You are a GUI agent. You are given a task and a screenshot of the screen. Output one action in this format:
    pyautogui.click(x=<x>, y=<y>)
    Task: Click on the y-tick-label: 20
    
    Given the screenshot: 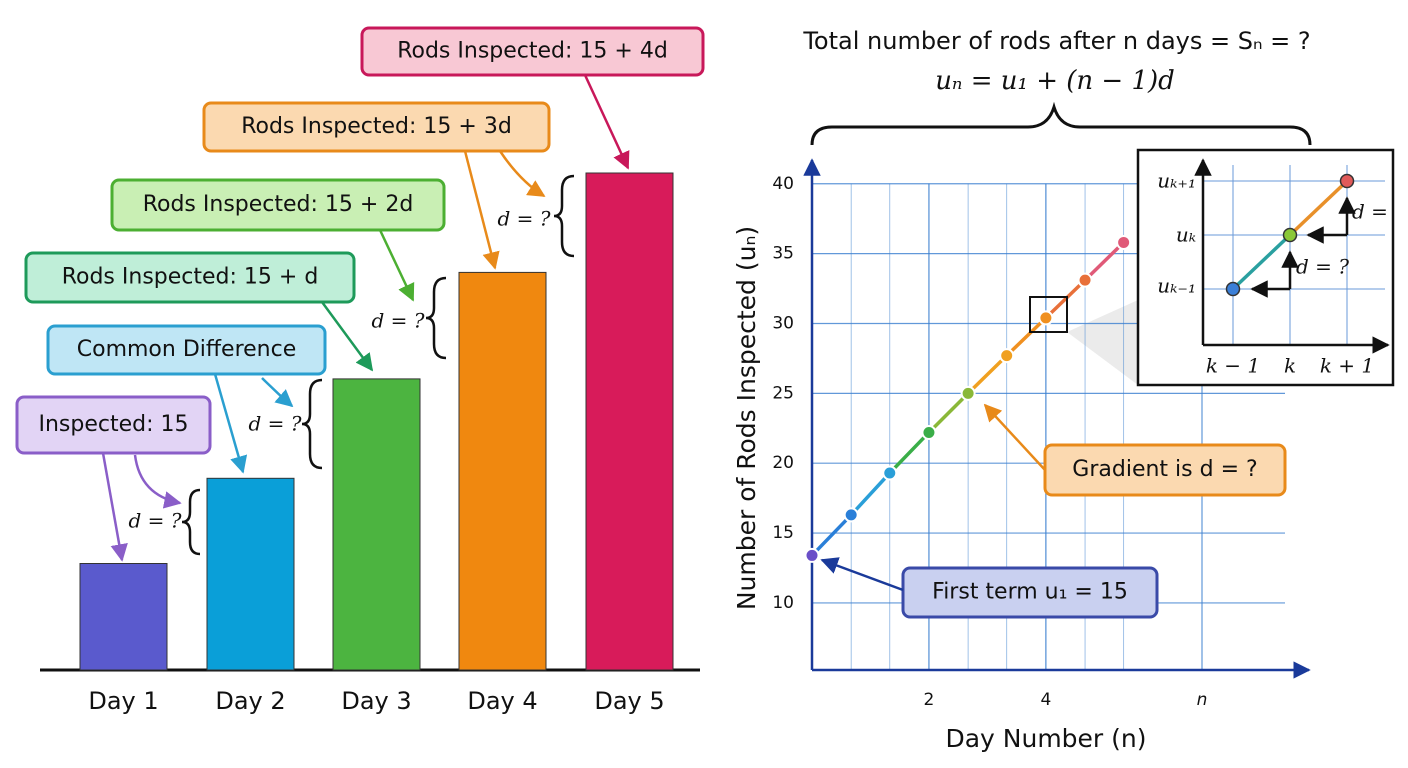 What is the action you would take?
    pyautogui.click(x=783, y=463)
    